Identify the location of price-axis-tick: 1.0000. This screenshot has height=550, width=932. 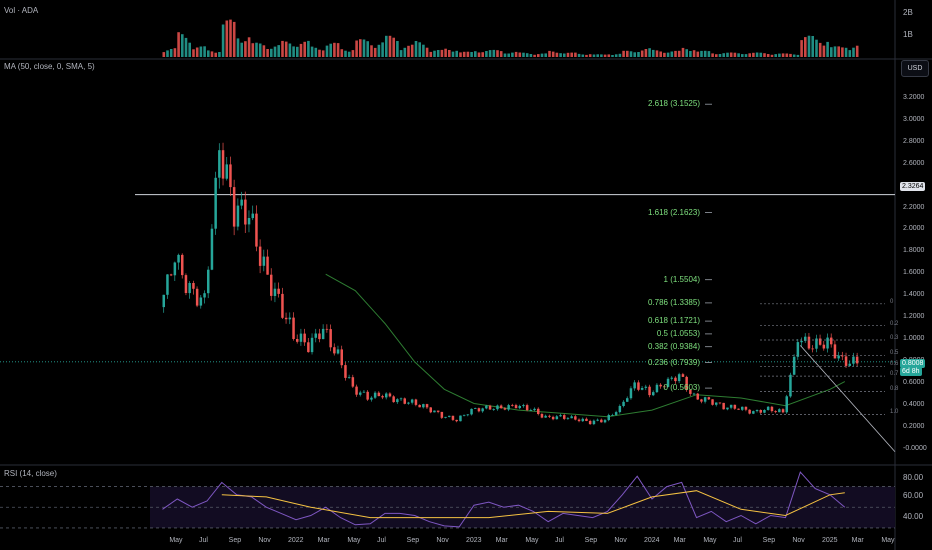
(914, 338).